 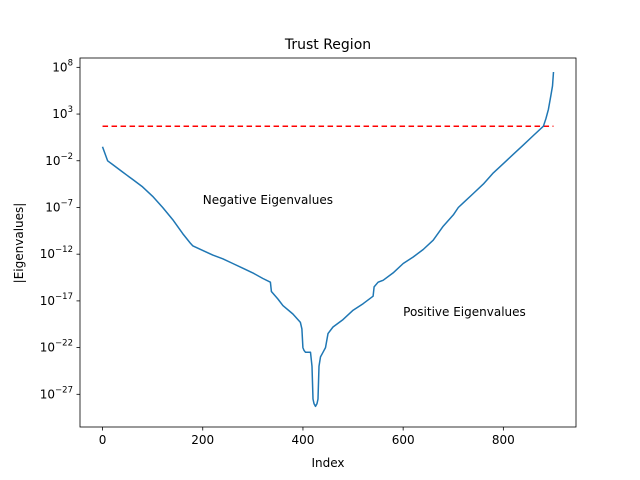 I want to click on annotation-positive-eigenvalues: Positive Eigenvalues, so click(x=464, y=312).